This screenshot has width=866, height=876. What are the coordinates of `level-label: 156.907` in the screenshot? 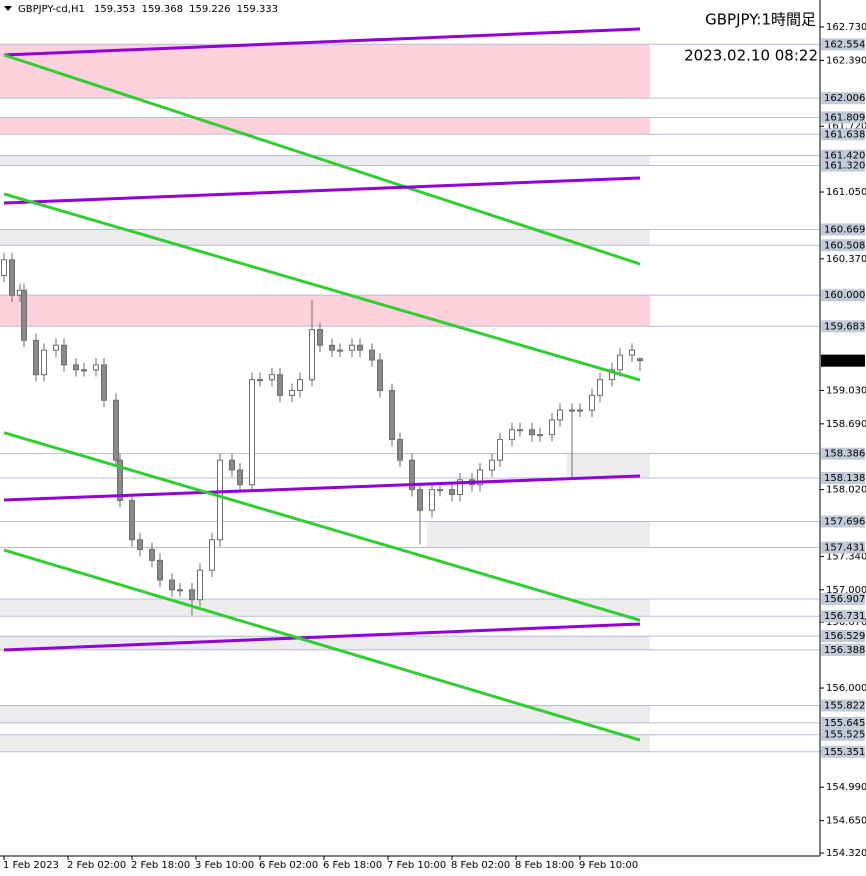 It's located at (844, 599).